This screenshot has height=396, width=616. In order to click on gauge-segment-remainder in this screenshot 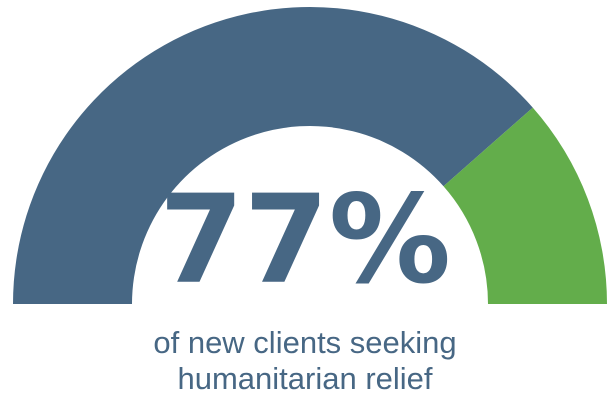, I will do `click(525, 205)`.